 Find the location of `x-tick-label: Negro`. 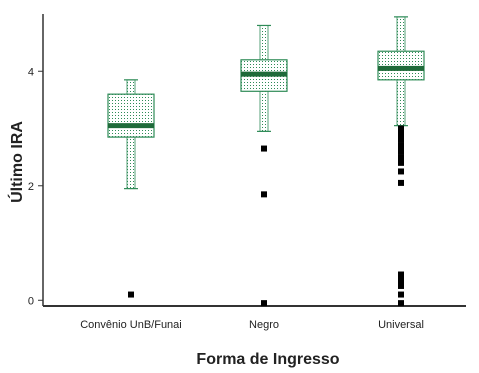

x-tick-label: Negro is located at coordinates (264, 325).